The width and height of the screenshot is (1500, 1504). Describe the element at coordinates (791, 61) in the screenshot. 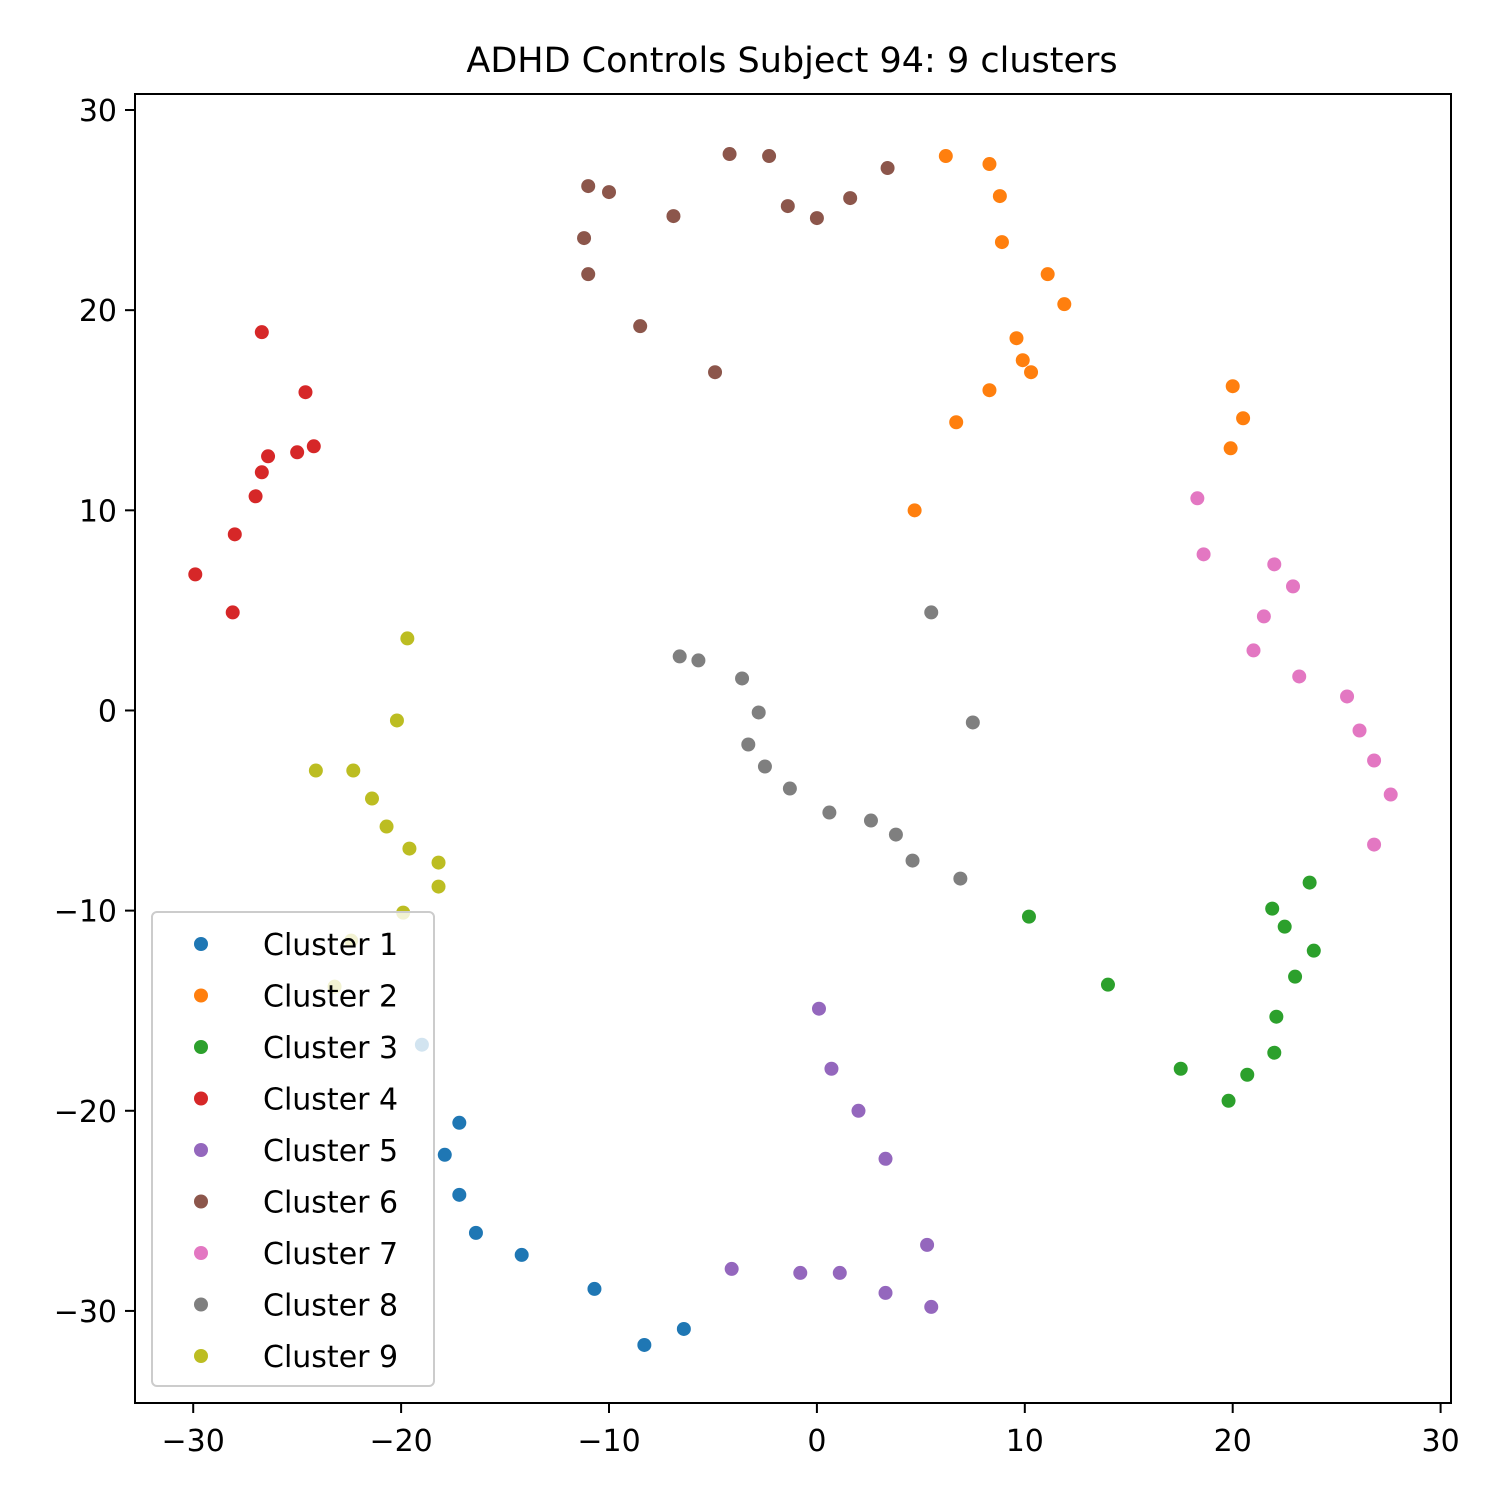

I see `chart-title: ADHD Controls Subject 94: 9 clusters` at that location.